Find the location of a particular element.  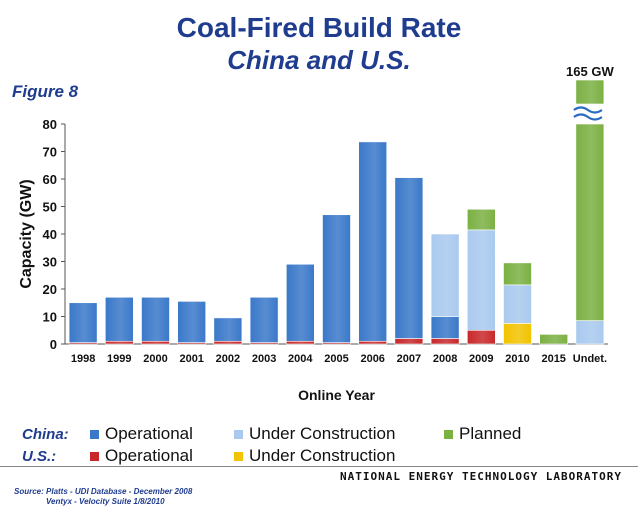

x-tick-label: 2004 is located at coordinates (300, 359).